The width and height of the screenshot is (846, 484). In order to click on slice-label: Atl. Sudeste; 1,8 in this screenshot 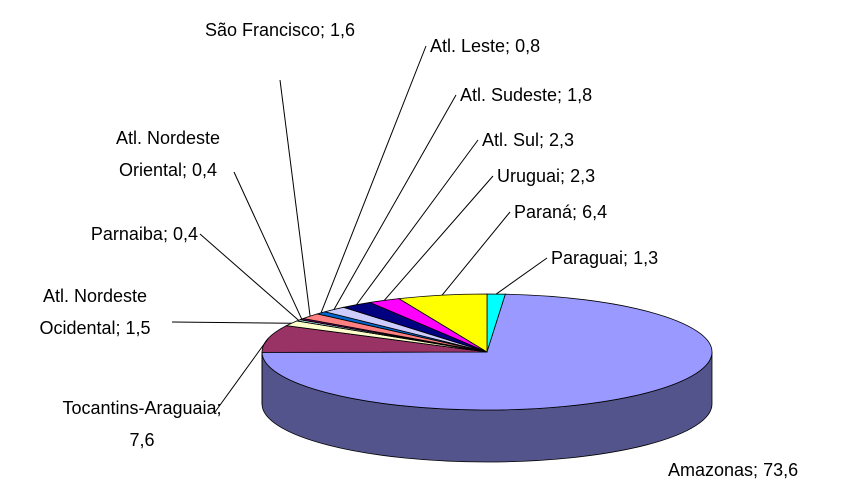, I will do `click(560, 95)`.